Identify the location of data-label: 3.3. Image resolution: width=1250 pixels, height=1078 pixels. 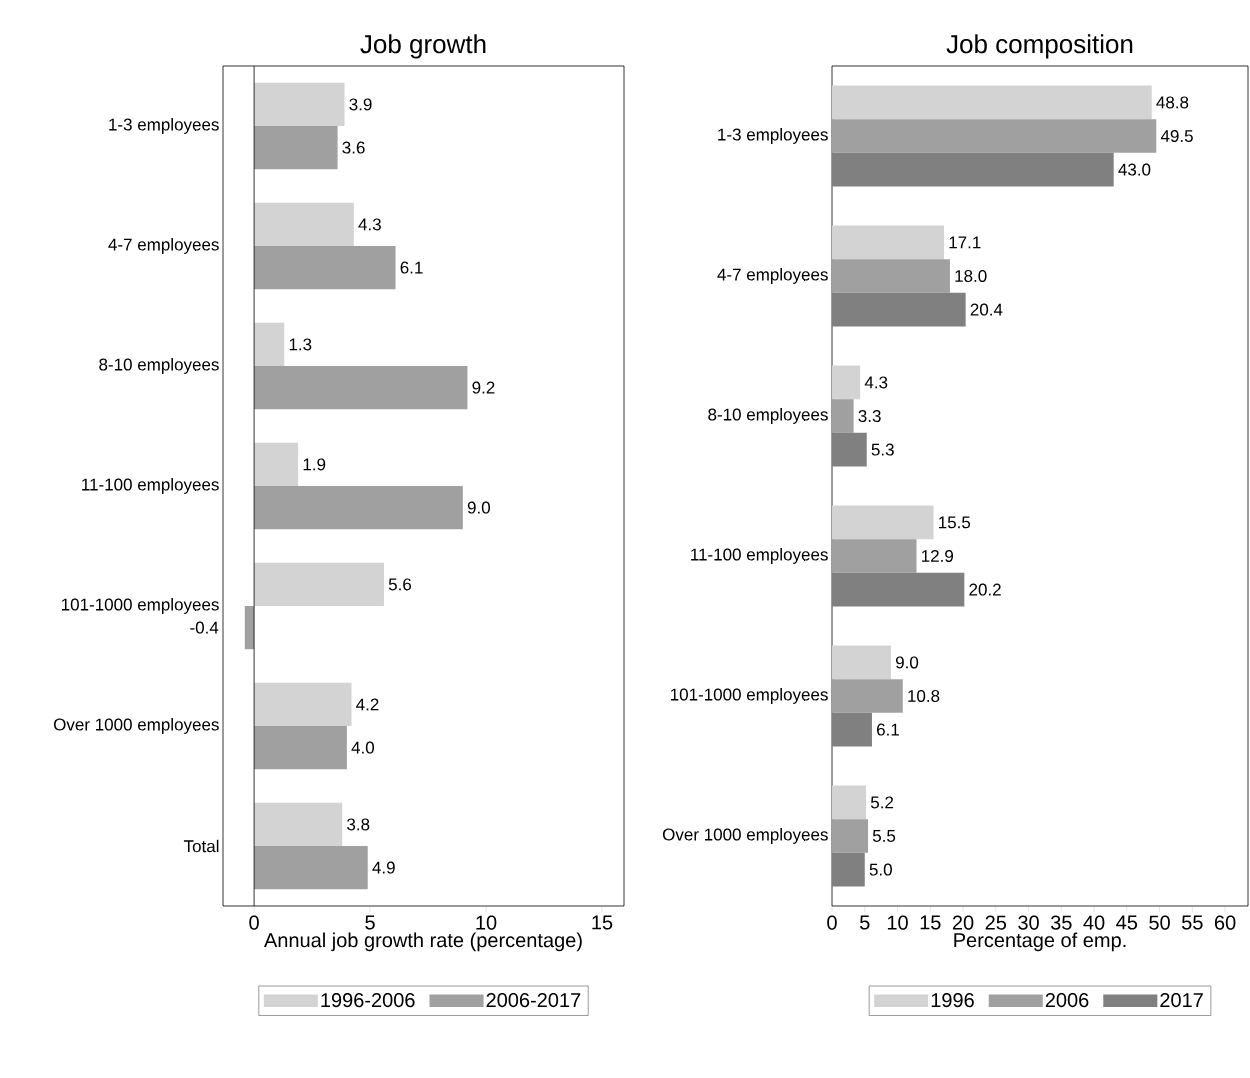
(869, 416).